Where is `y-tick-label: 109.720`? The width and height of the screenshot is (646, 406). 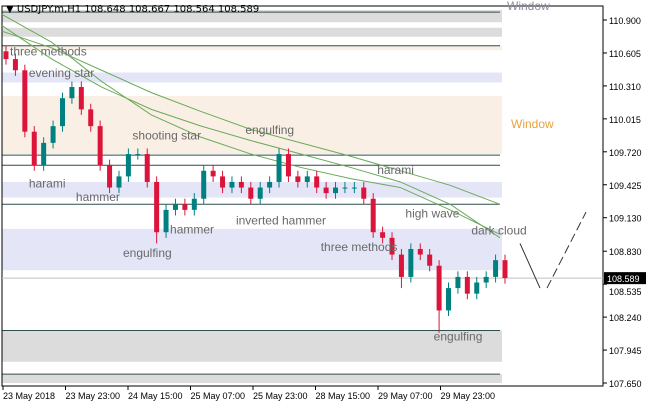 y-tick-label: 109.720 is located at coordinates (625, 153).